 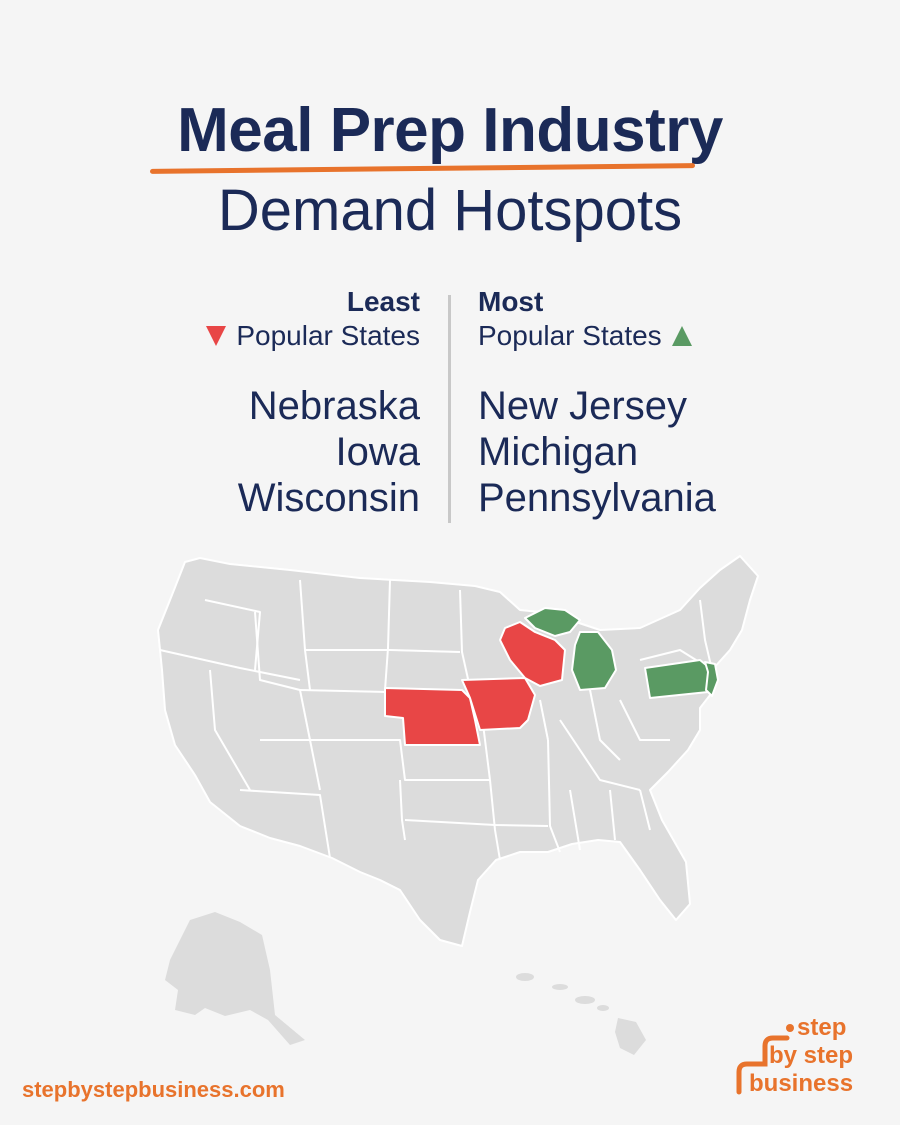 What do you see at coordinates (532, 654) in the screenshot?
I see `wisconsin-shape` at bounding box center [532, 654].